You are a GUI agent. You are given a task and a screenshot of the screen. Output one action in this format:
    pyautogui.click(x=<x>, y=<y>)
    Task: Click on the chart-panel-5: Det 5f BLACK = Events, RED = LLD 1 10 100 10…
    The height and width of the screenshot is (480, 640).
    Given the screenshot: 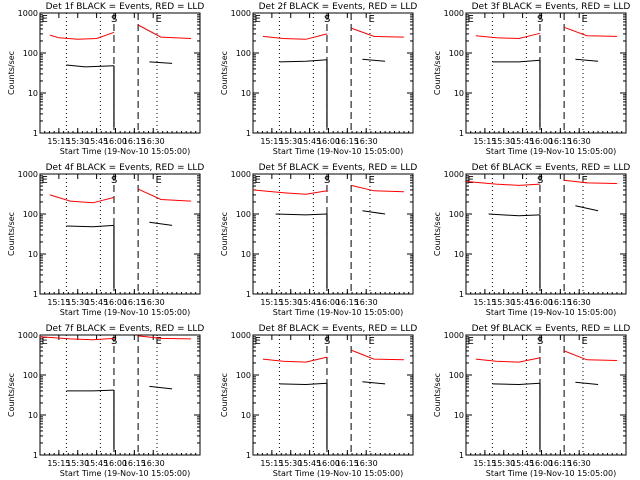 What is the action you would take?
    pyautogui.click(x=318, y=240)
    